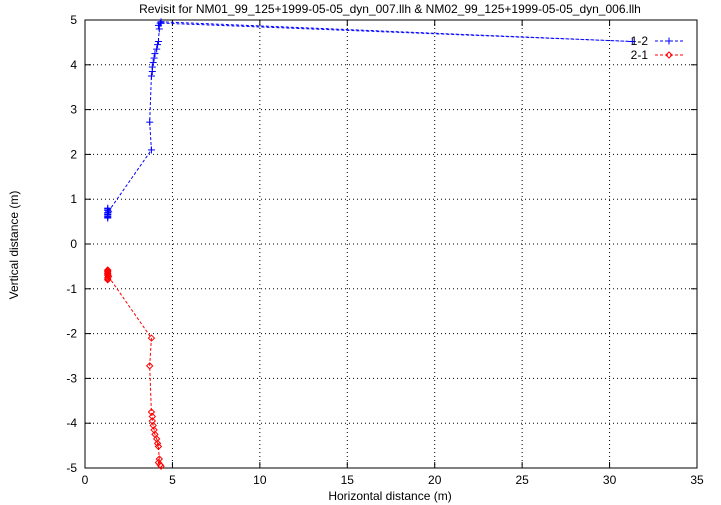  What do you see at coordinates (260, 480) in the screenshot?
I see `x-tick-label: 10` at bounding box center [260, 480].